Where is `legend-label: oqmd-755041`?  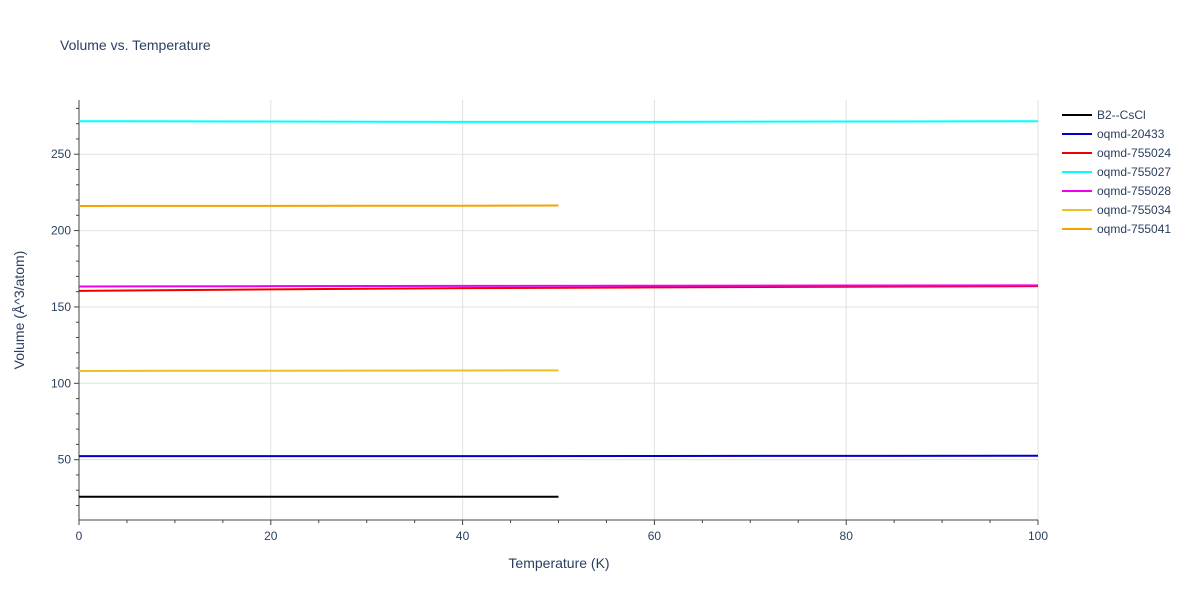
legend-label: oqmd-755041 is located at coordinates (1134, 229).